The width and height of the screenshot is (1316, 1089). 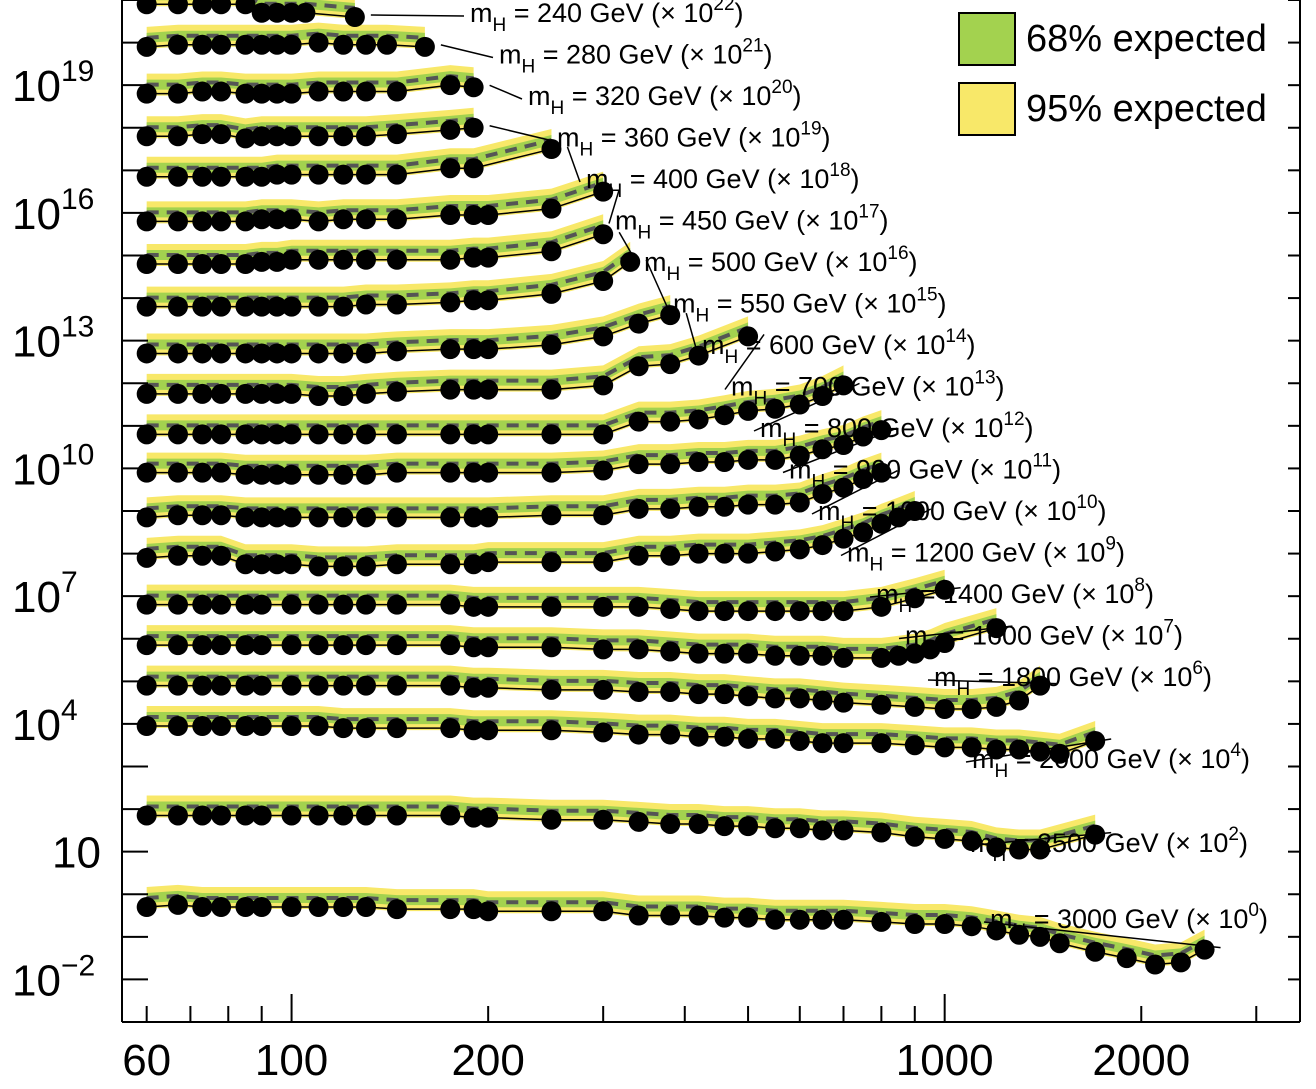 I want to click on label-800: mH = 800 GeV (× 1012), so click(x=897, y=430).